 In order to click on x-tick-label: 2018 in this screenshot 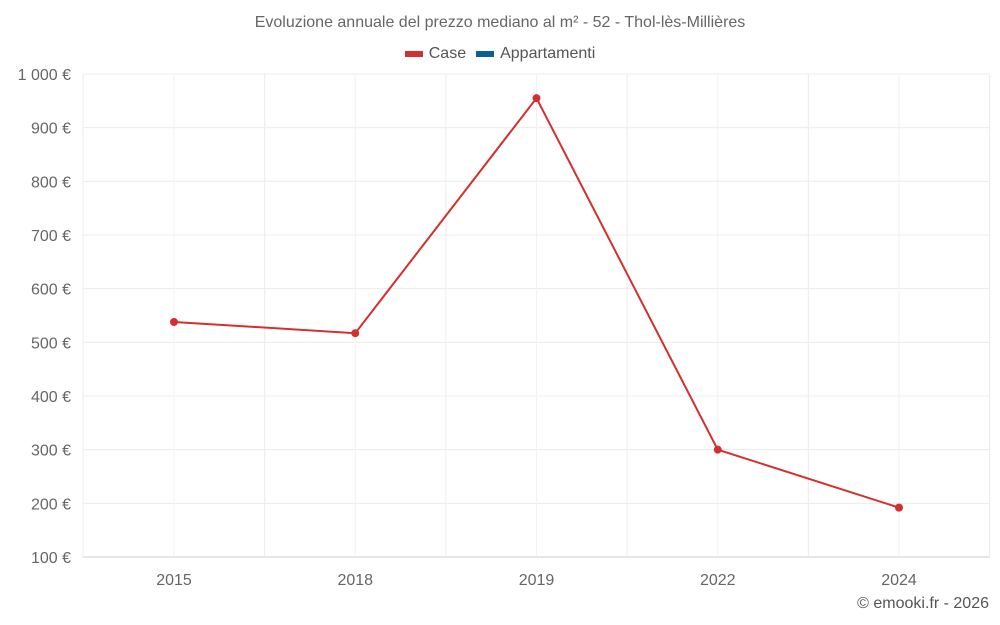, I will do `click(355, 580)`.